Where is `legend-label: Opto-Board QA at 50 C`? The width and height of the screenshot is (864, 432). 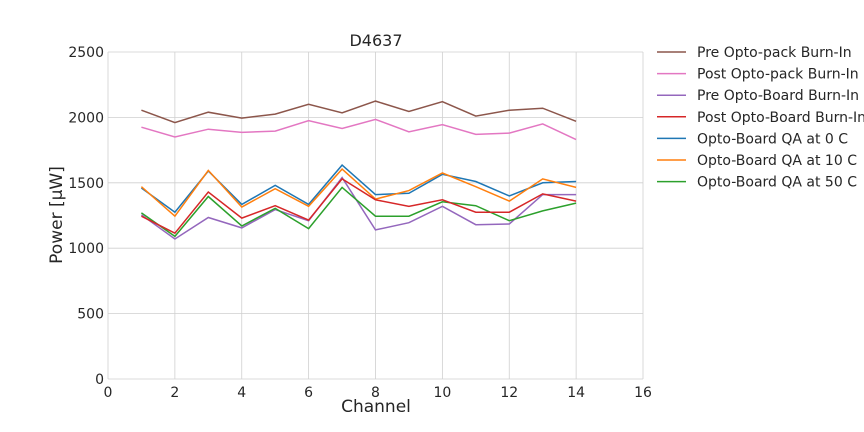 legend-label: Opto-Board QA at 50 C is located at coordinates (777, 183).